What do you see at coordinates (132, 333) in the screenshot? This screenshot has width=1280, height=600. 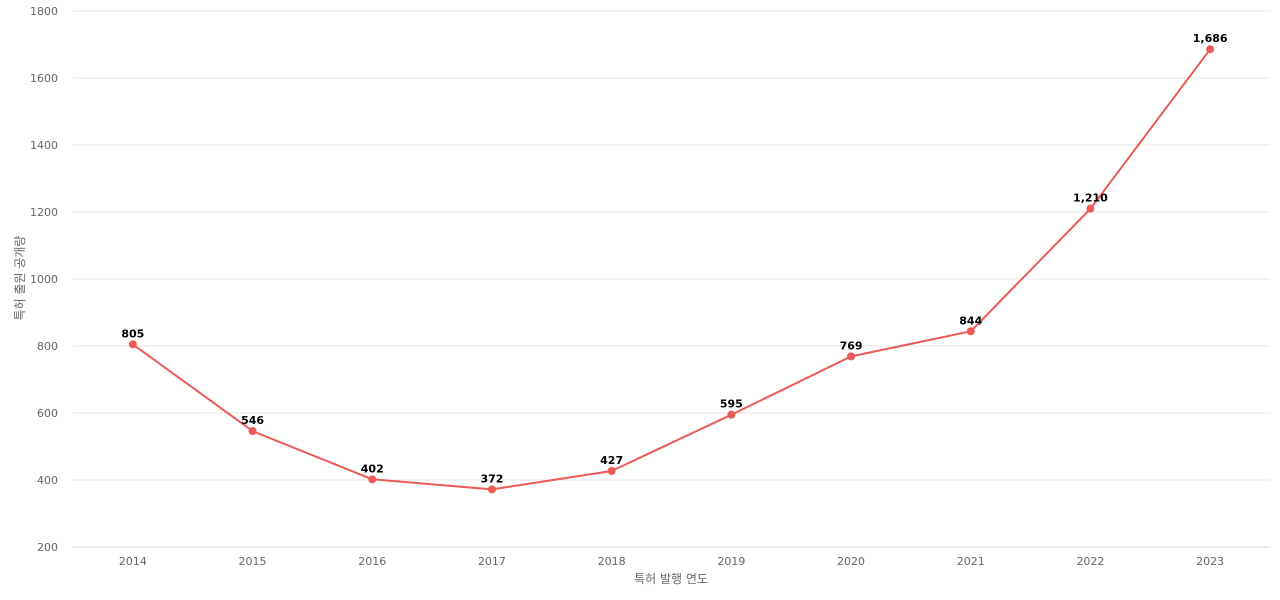 I see `data-label: 805` at bounding box center [132, 333].